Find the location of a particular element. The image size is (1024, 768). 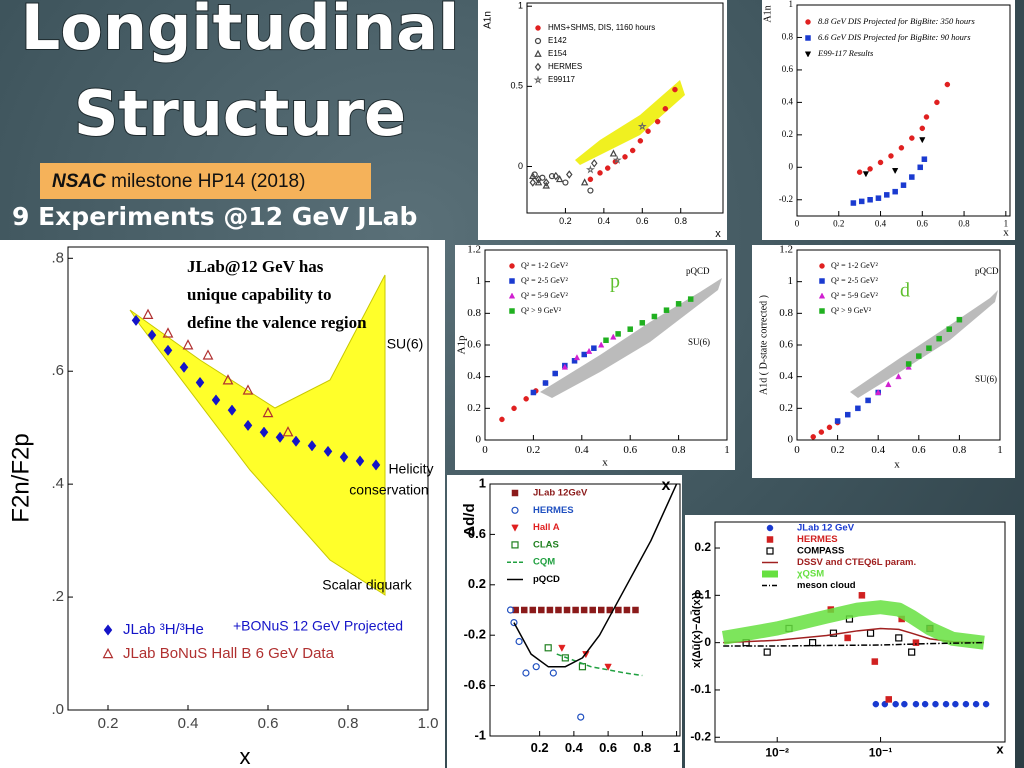

annotation: SU(6) is located at coordinates (986, 379).